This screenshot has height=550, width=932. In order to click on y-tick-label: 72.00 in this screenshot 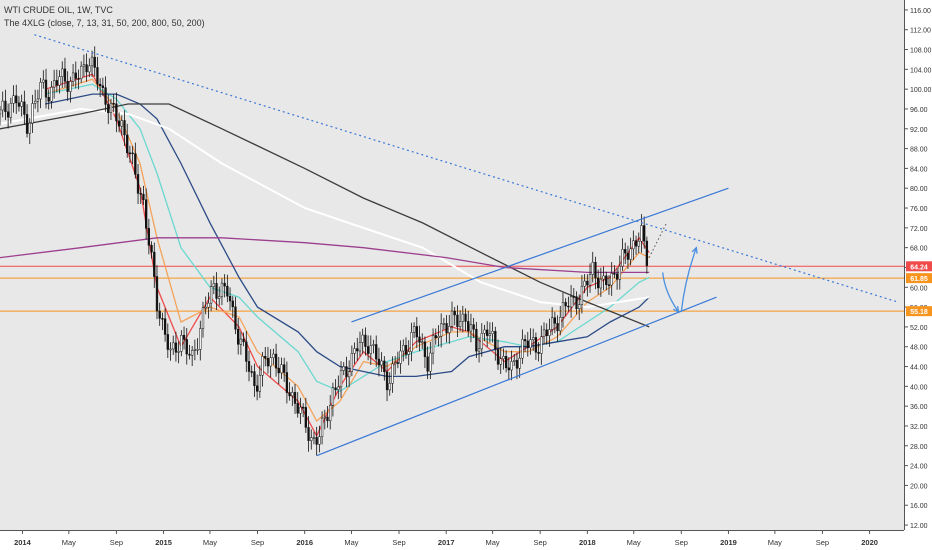, I will do `click(919, 229)`.